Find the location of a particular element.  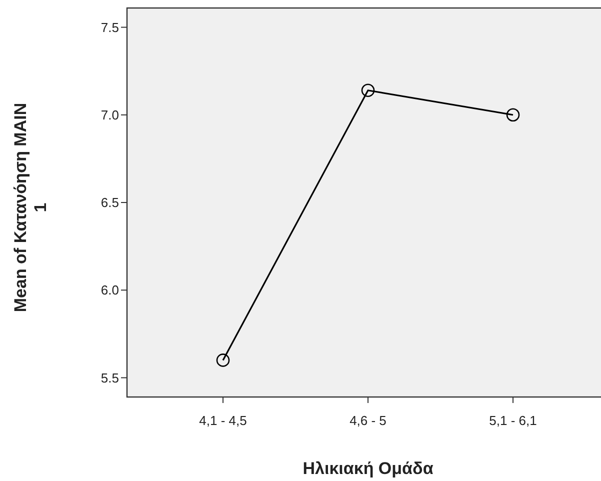

x-tick-label: 4,1 - 4,5 is located at coordinates (223, 420).